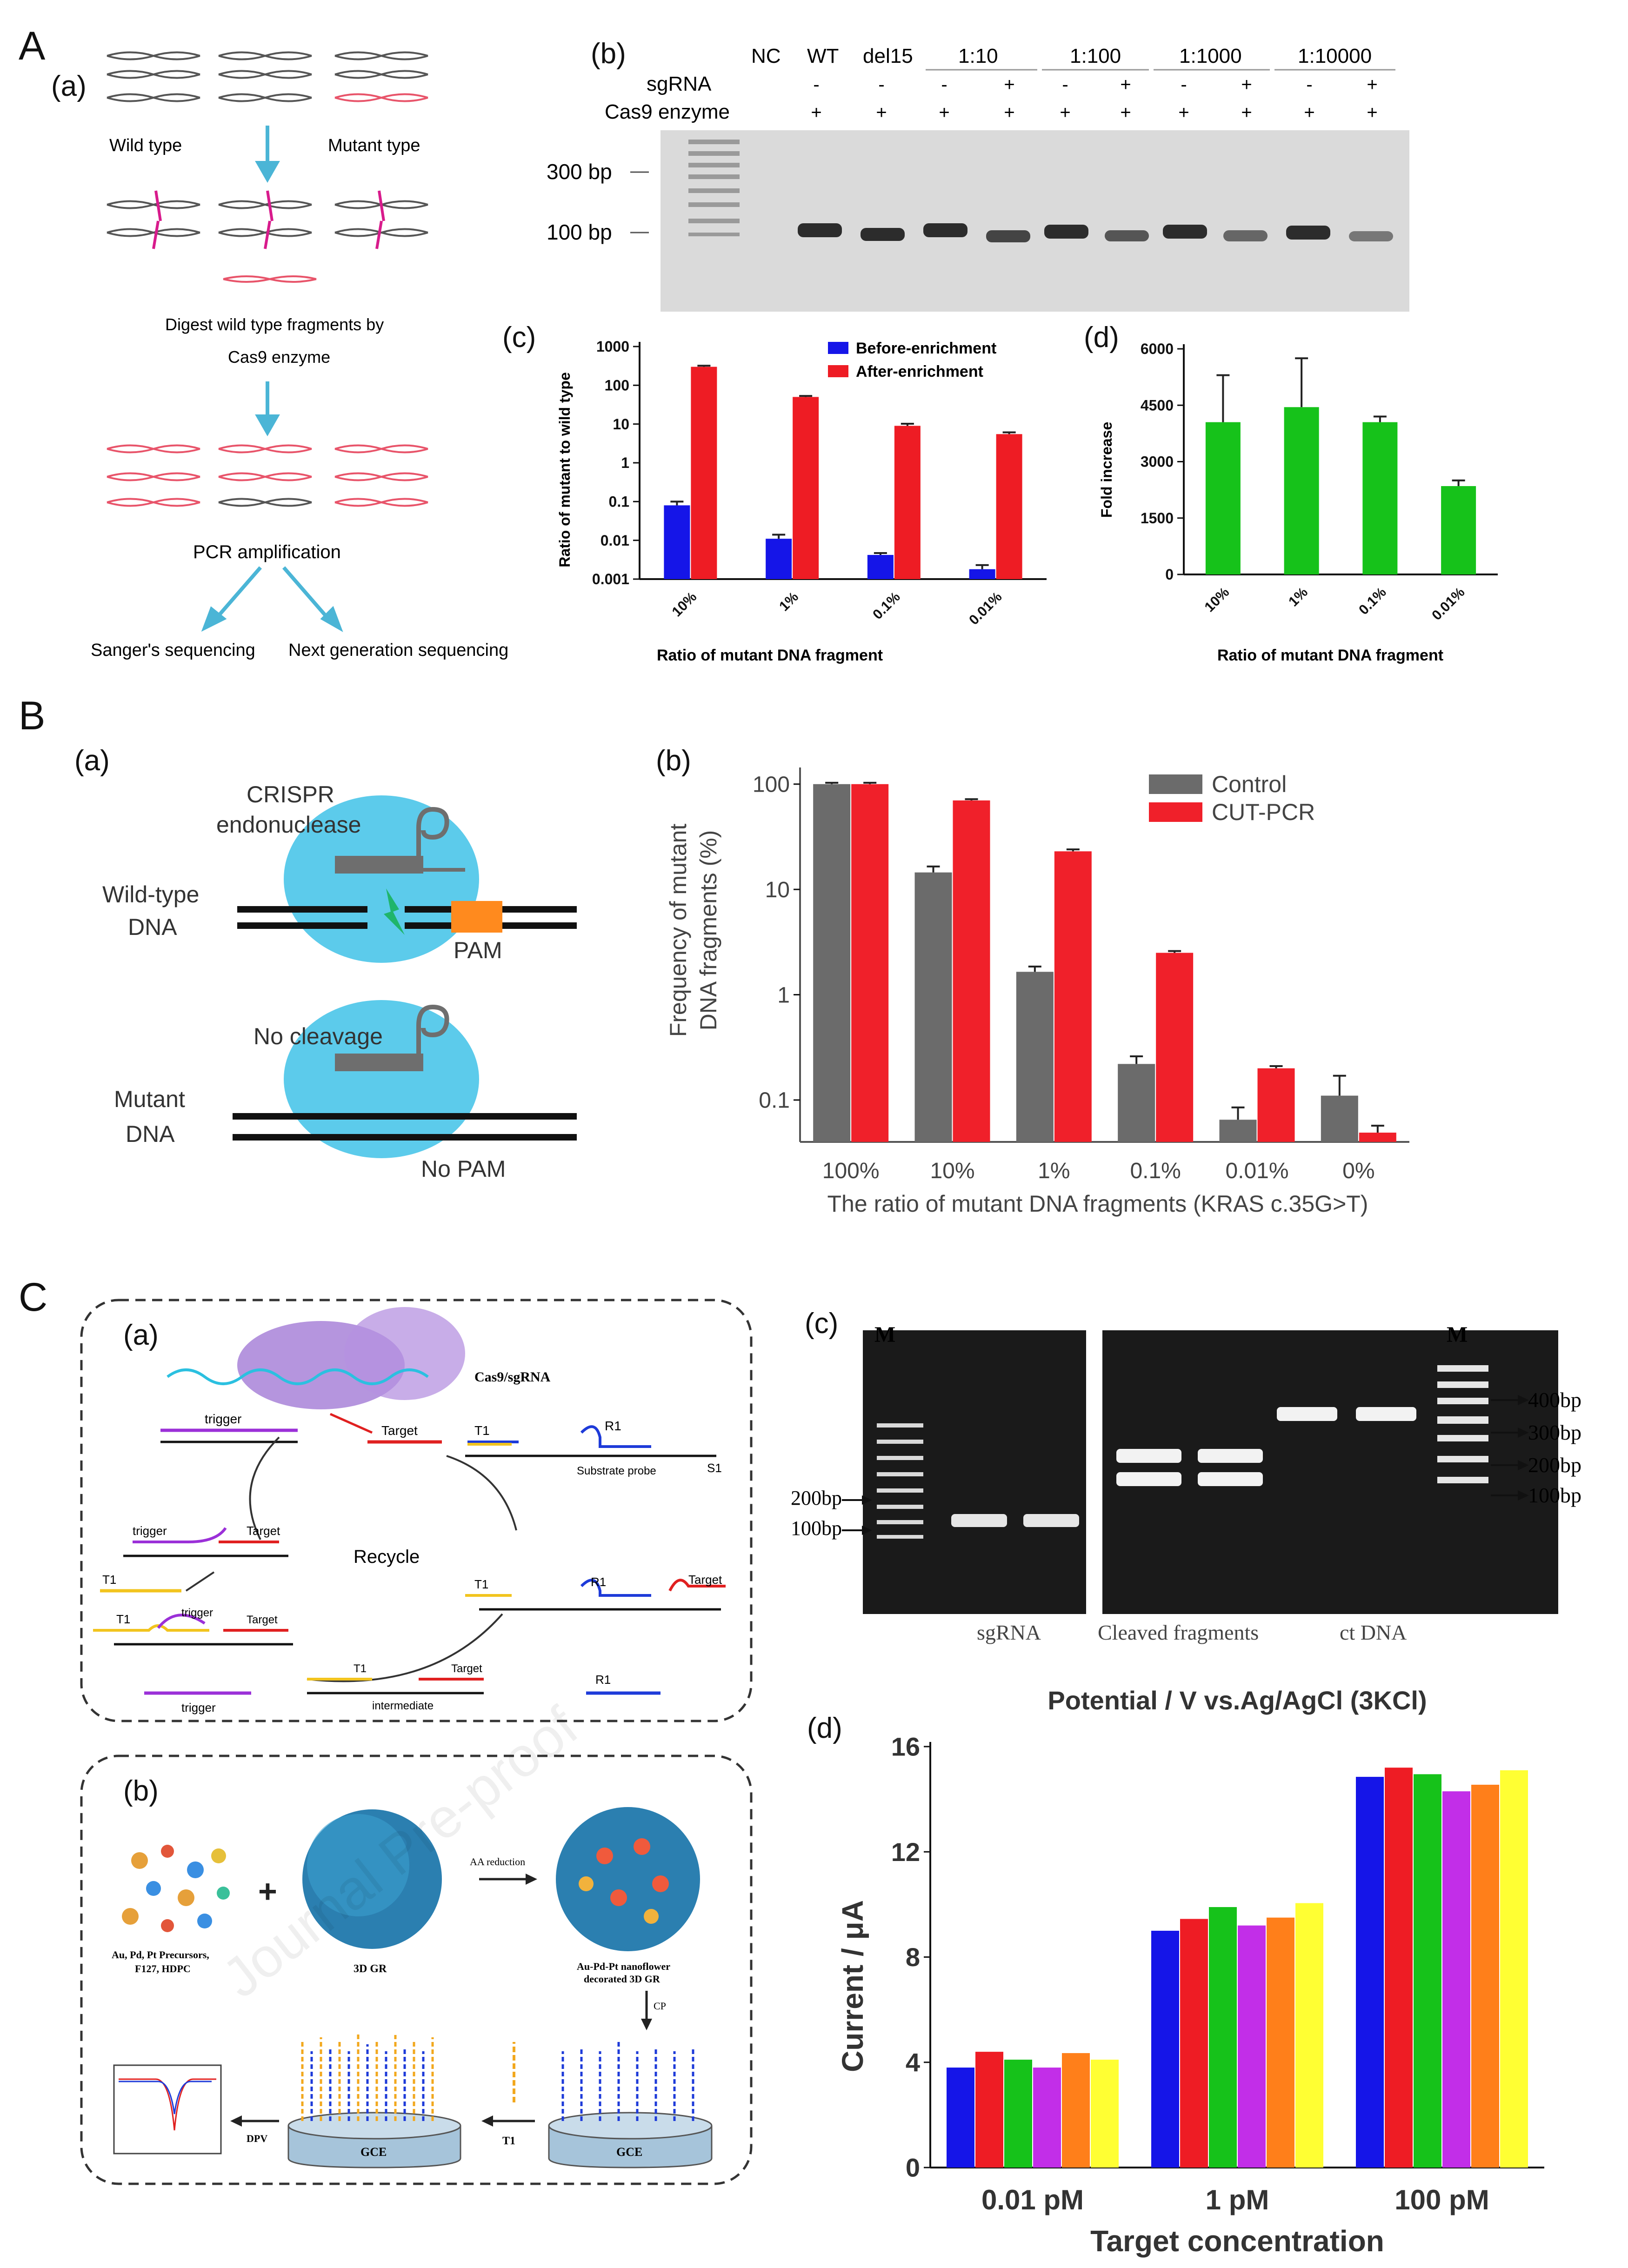 This screenshot has height=2268, width=1628. I want to click on target-label: Target, so click(399, 1430).